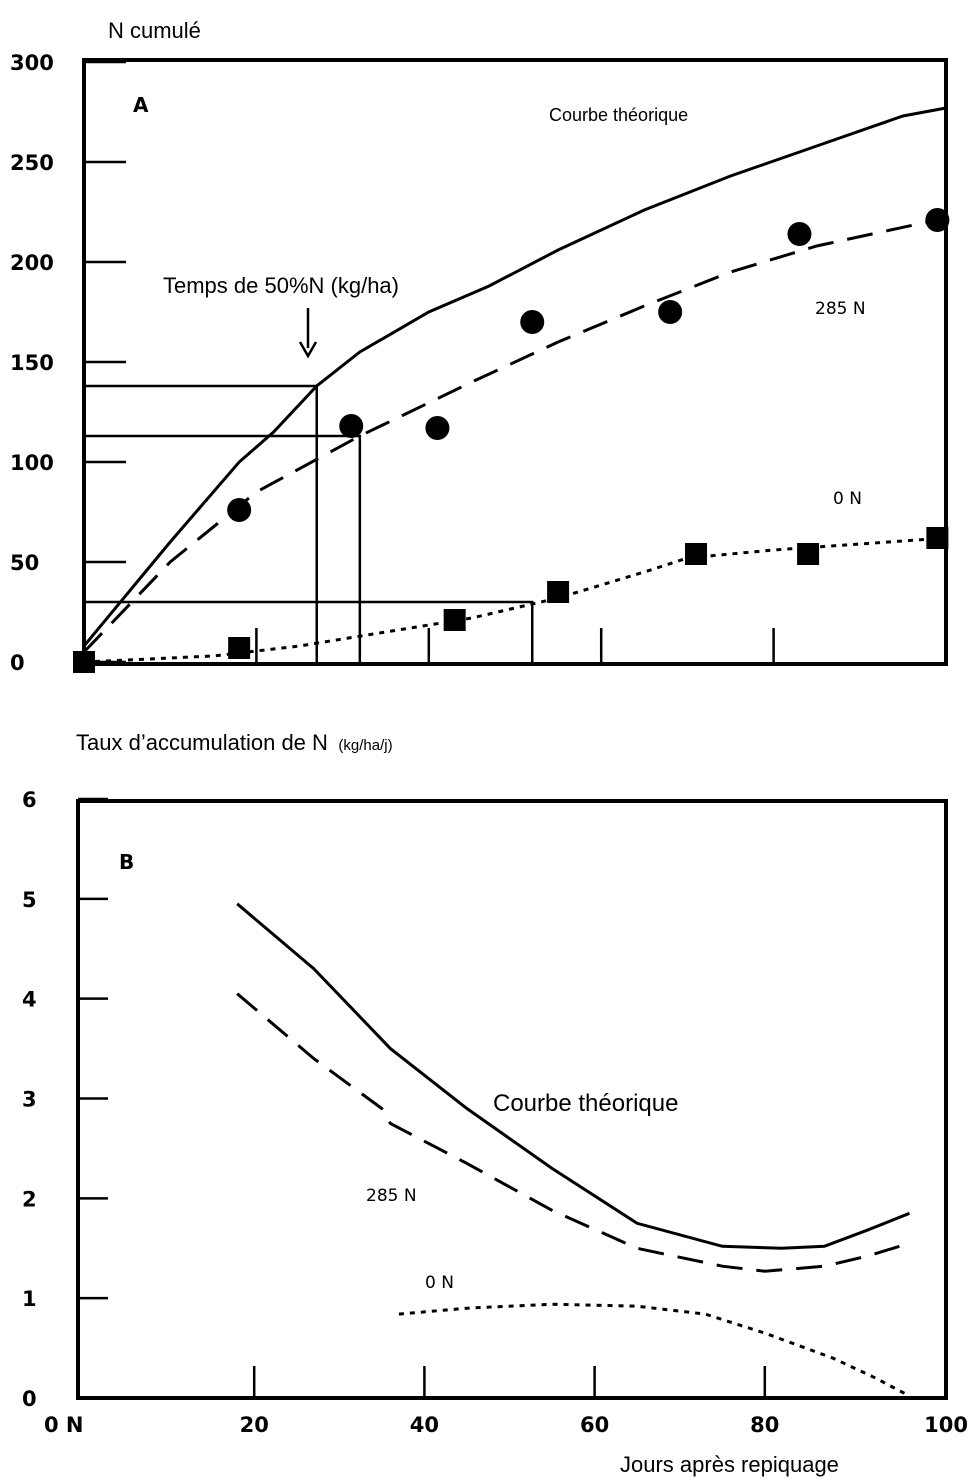 Image resolution: width=968 pixels, height=1482 pixels. I want to click on panel-b-letter: B, so click(126, 862).